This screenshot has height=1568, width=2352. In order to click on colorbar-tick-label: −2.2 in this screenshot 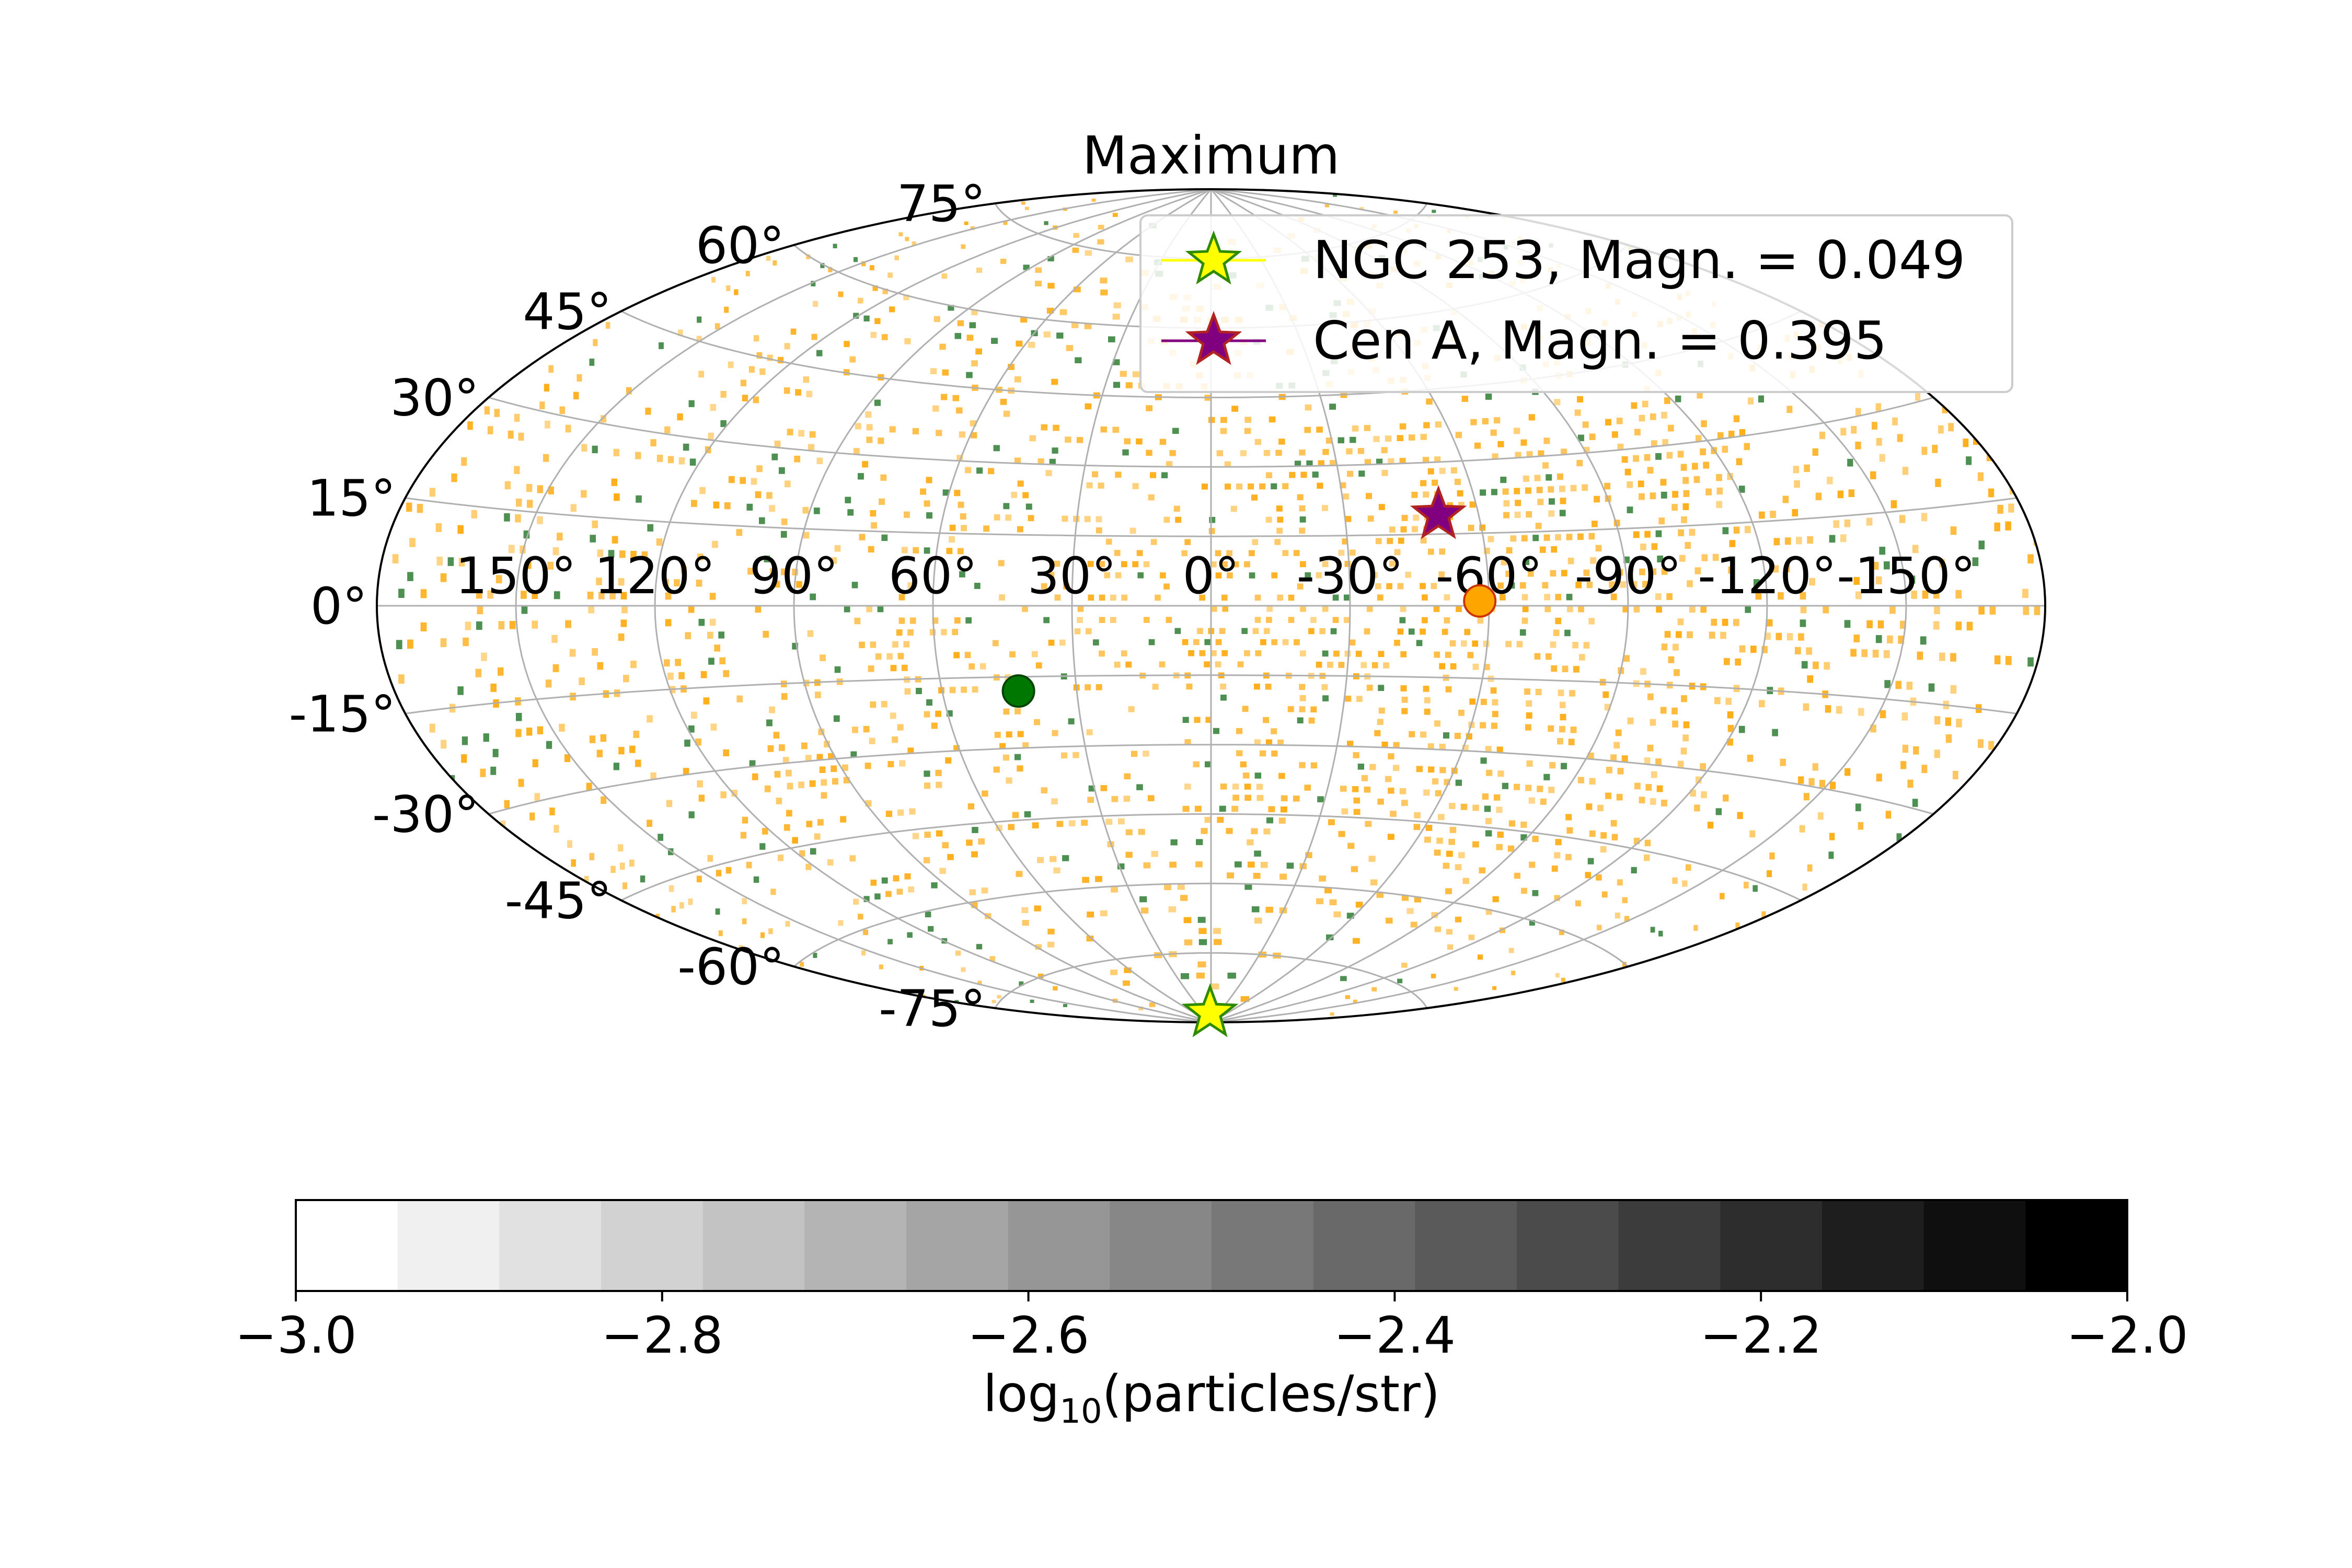, I will do `click(1761, 1335)`.